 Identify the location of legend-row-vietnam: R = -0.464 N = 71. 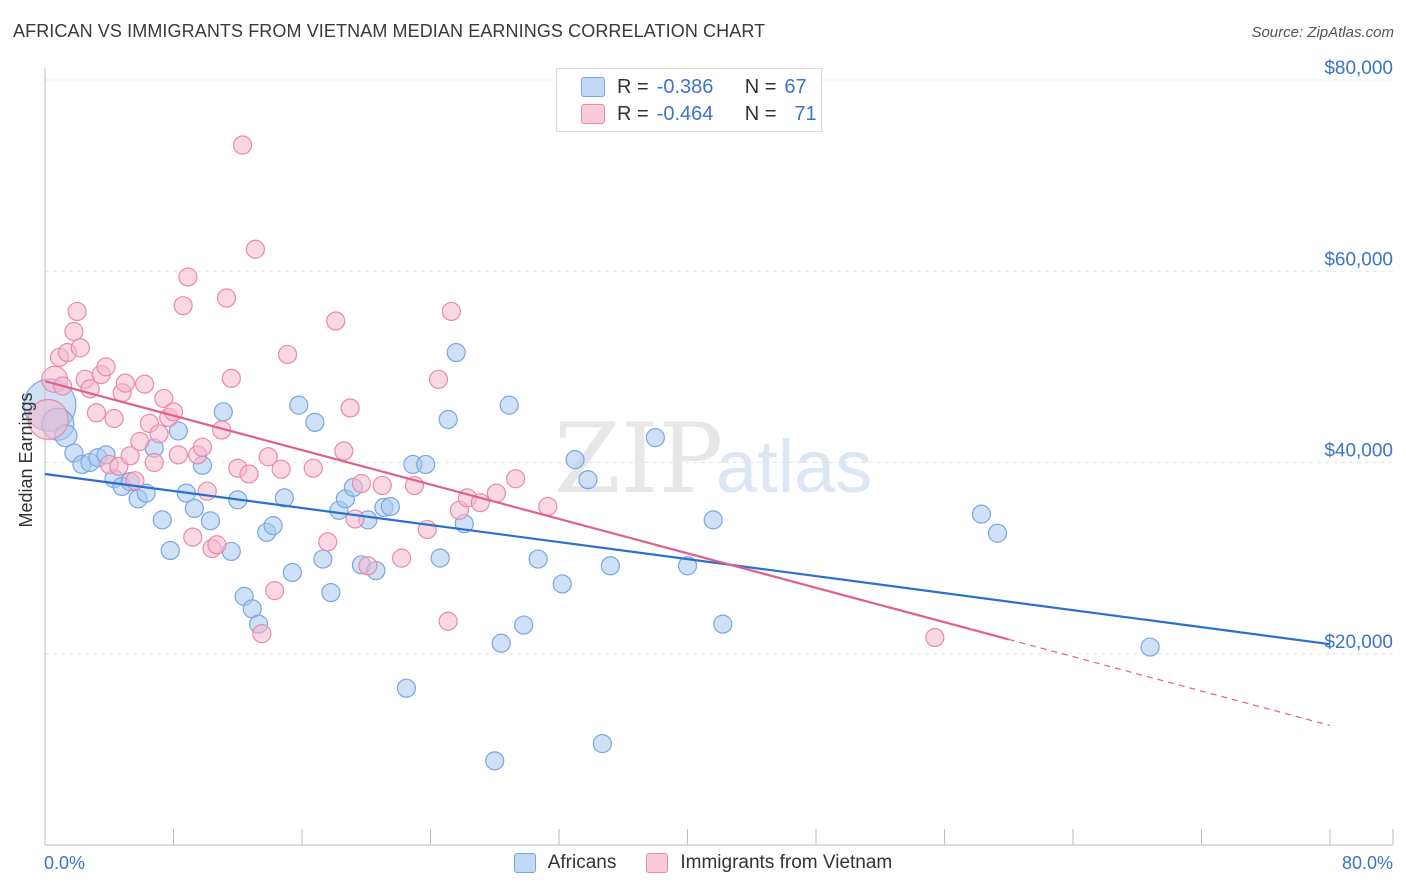
(699, 114).